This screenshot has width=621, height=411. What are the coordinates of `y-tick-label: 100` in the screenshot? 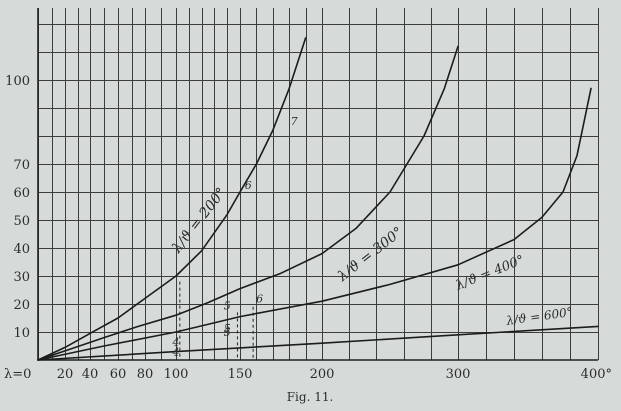 It's located at (17, 81).